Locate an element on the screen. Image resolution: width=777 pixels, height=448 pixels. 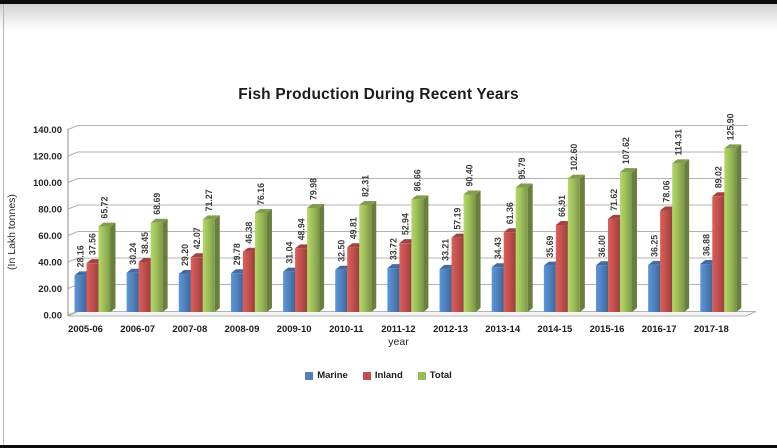
data-label-total-2017-18: 125.90 is located at coordinates (731, 126).